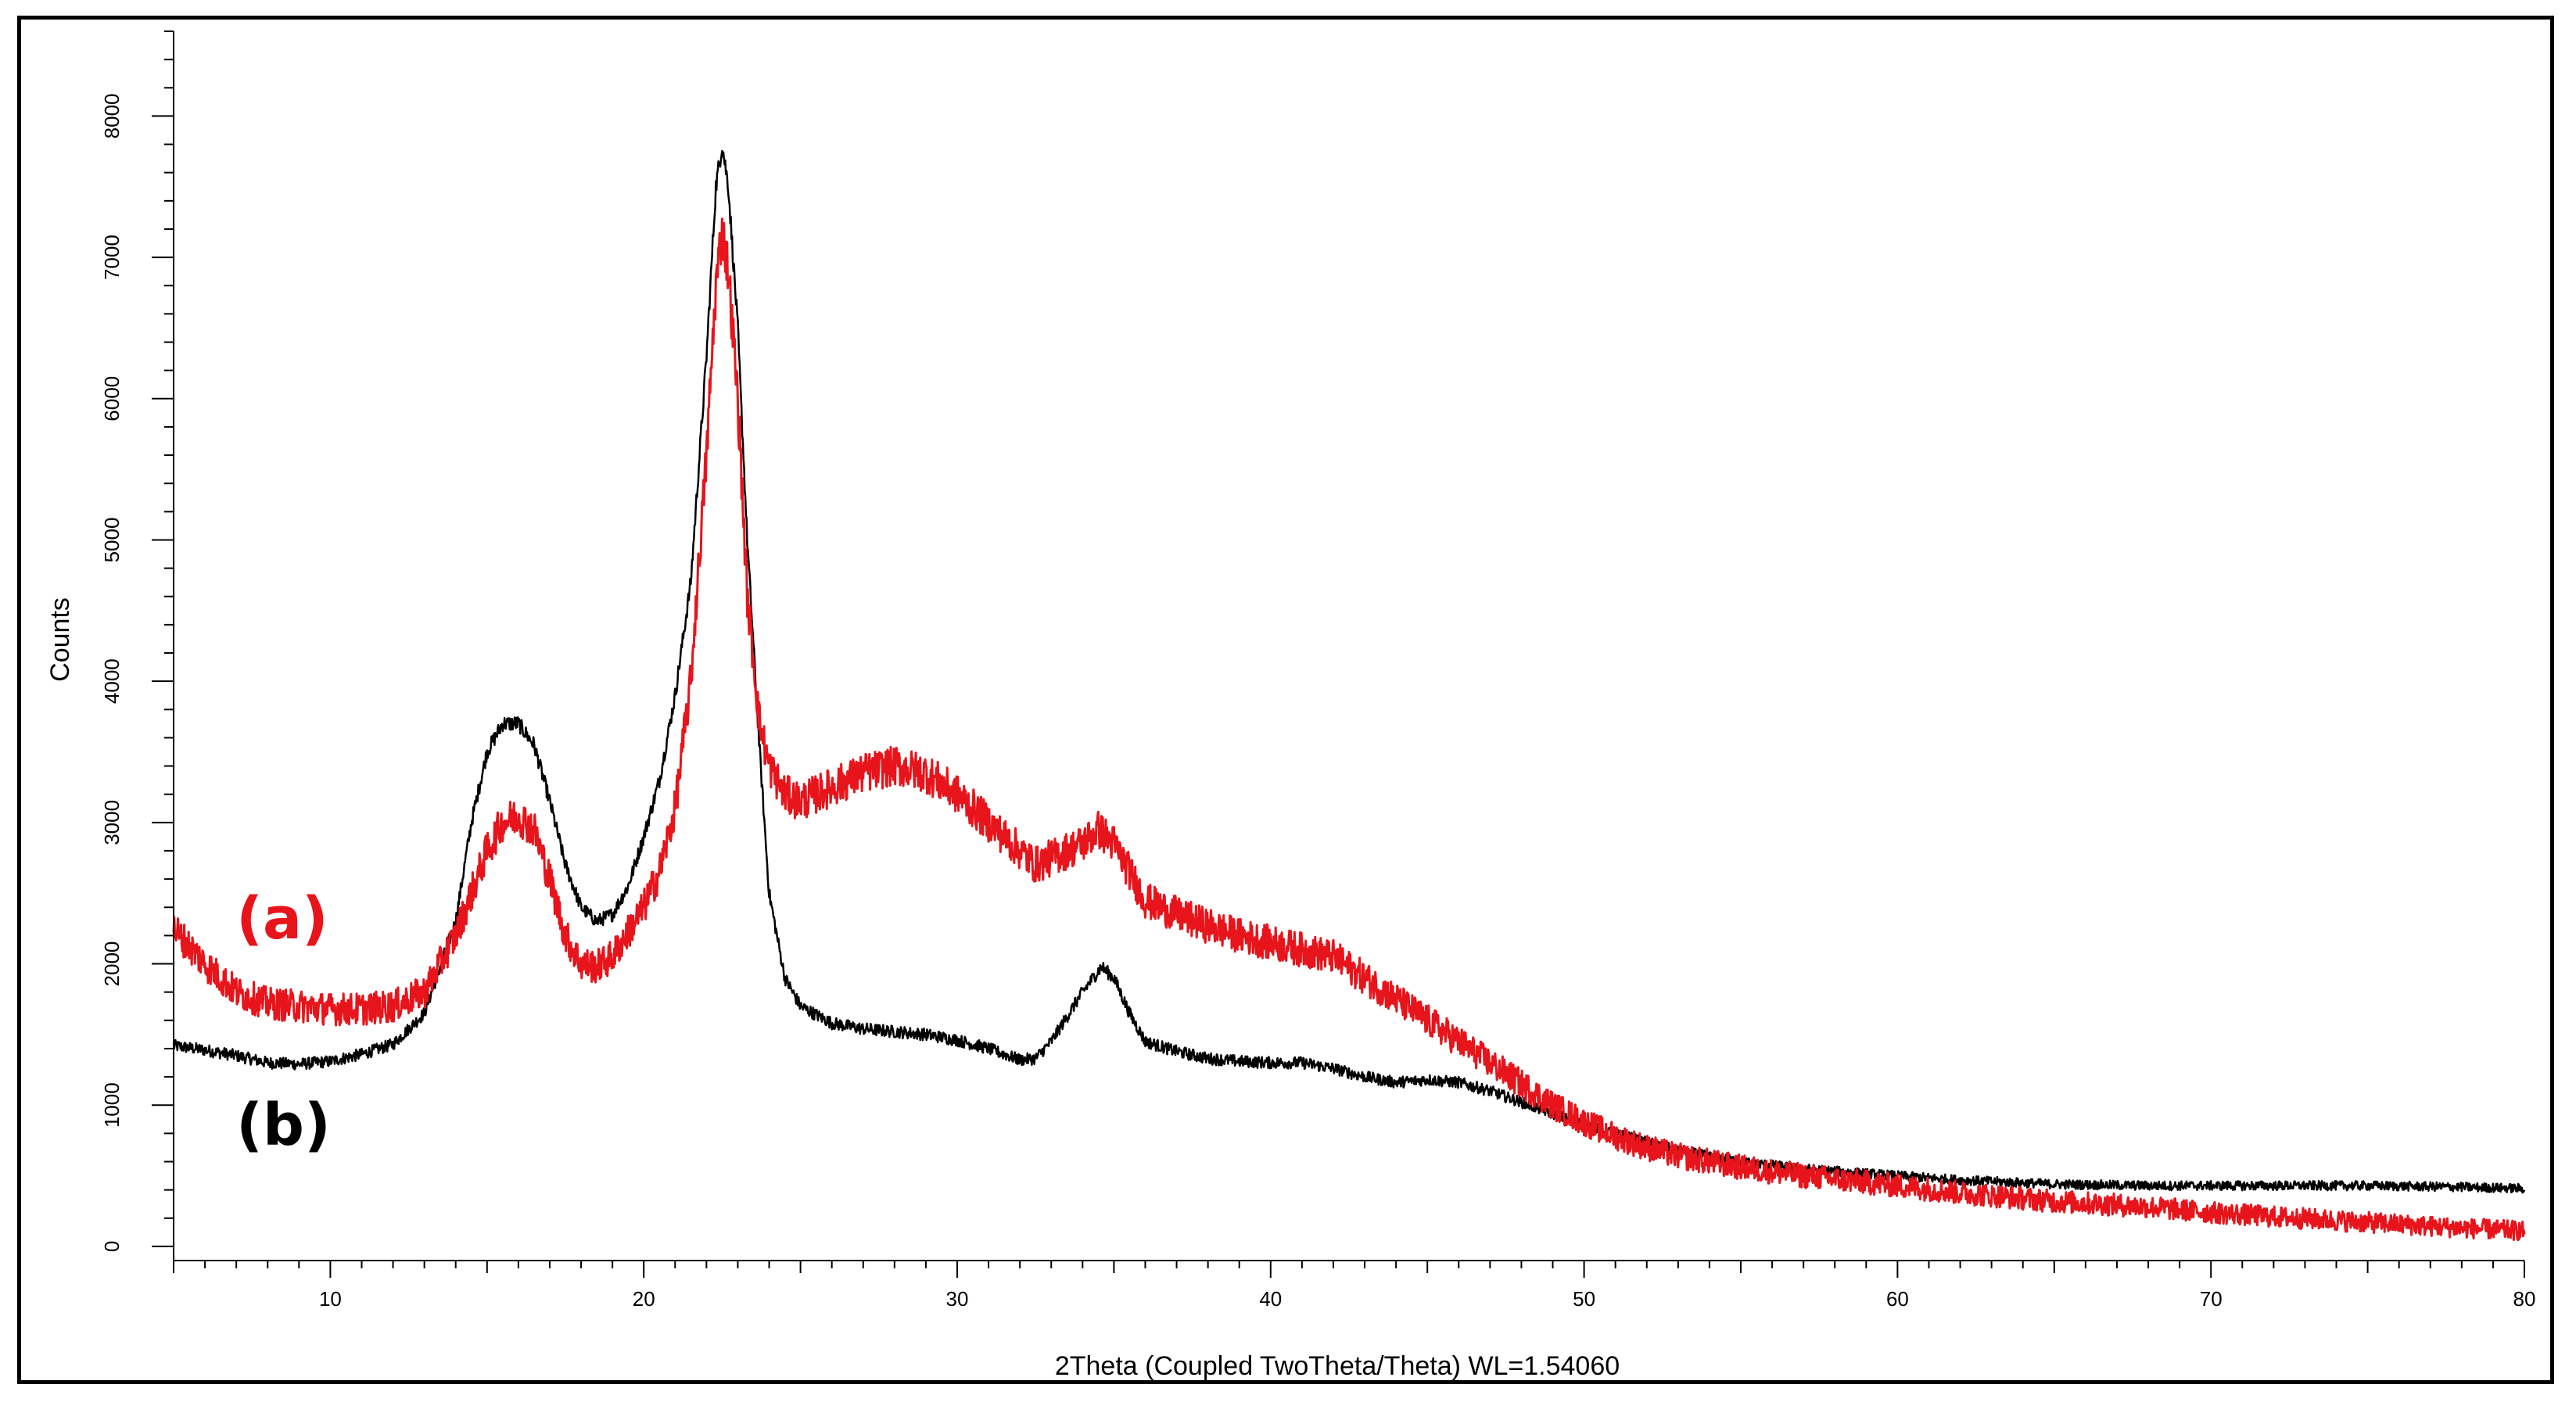 The width and height of the screenshot is (2576, 1406). I want to click on y-tick-label: 2000, so click(112, 964).